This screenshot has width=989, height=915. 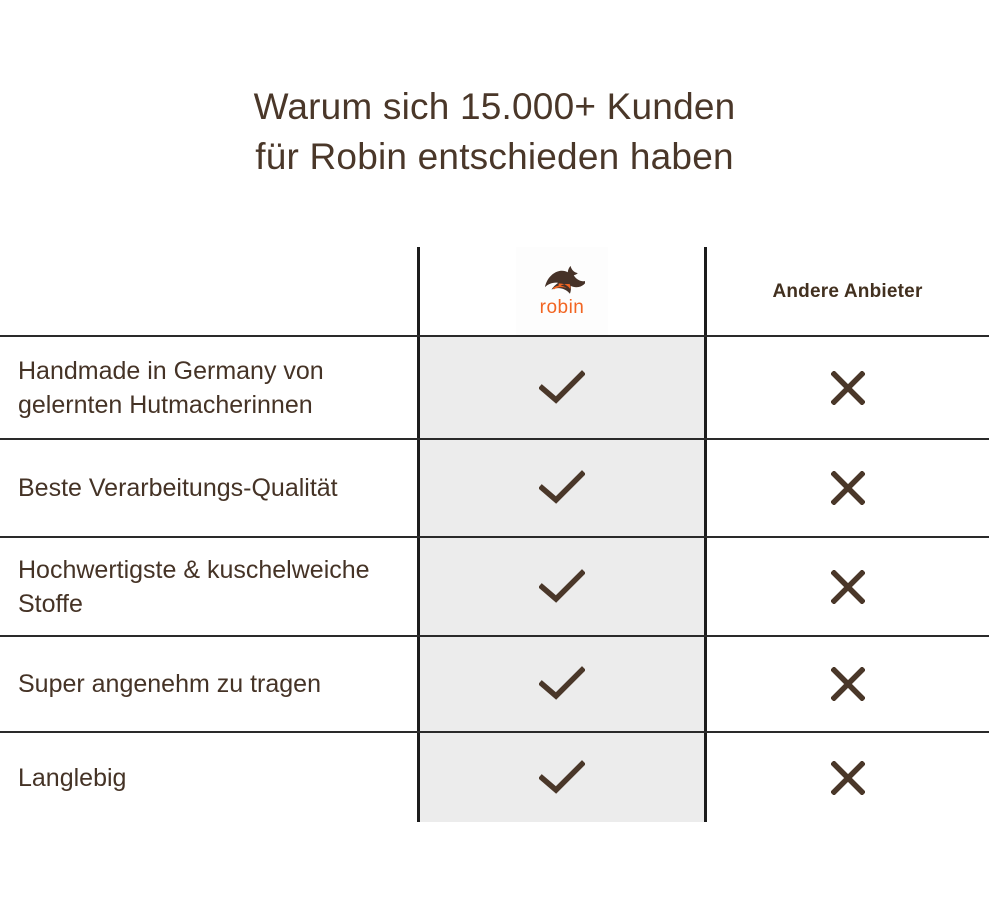 I want to click on feature-label: Super angenehm zu tragen, so click(x=169, y=684).